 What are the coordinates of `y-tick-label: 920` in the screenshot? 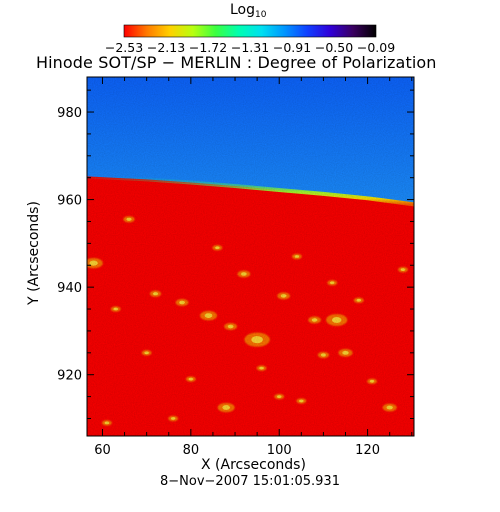 It's located at (69, 376).